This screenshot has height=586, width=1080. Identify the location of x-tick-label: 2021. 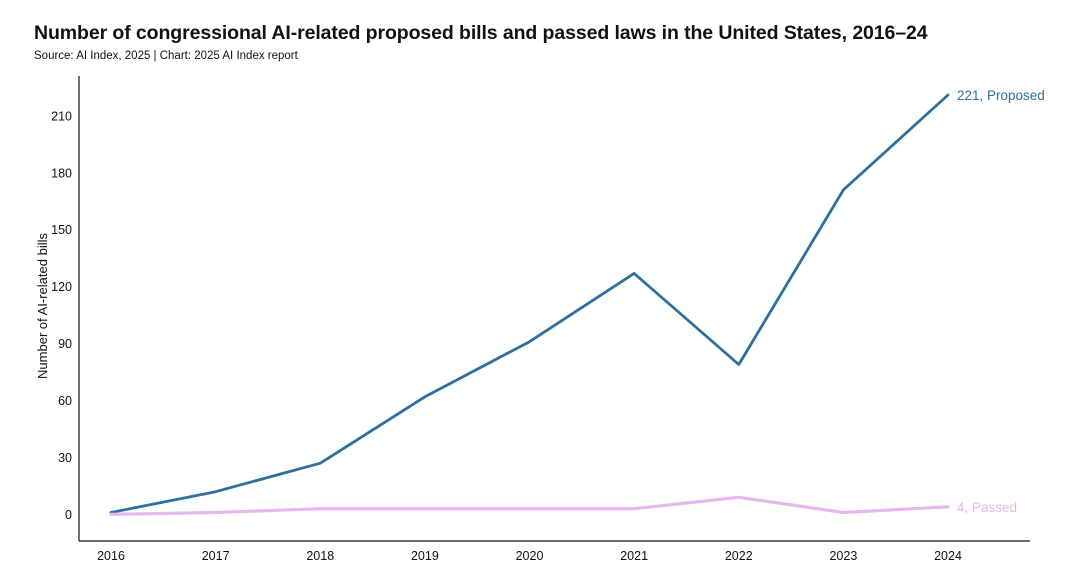
(634, 556).